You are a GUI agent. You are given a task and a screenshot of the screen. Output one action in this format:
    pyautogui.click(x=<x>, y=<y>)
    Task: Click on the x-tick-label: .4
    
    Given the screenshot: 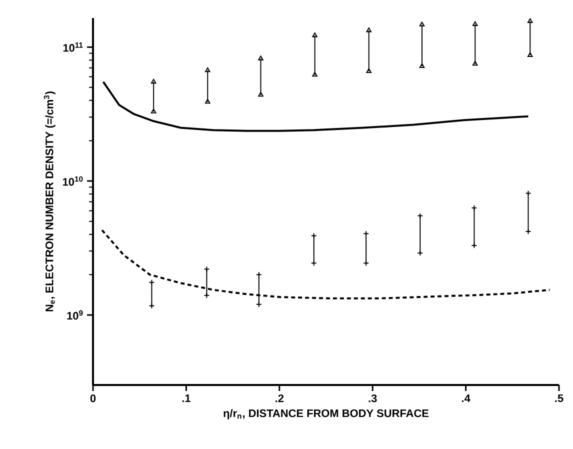 What is the action you would take?
    pyautogui.click(x=466, y=398)
    